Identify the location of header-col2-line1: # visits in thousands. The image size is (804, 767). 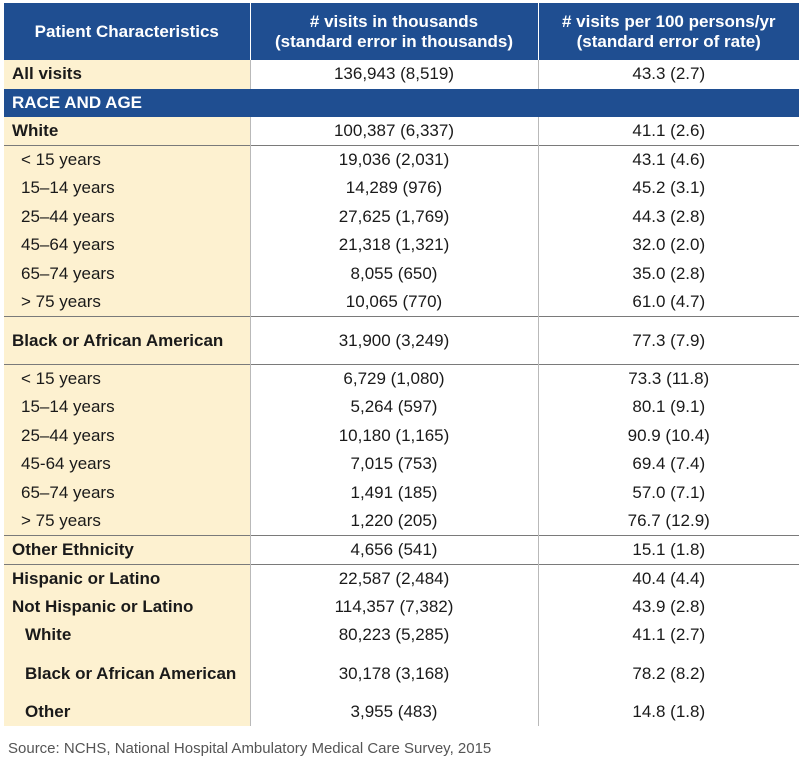
(394, 21).